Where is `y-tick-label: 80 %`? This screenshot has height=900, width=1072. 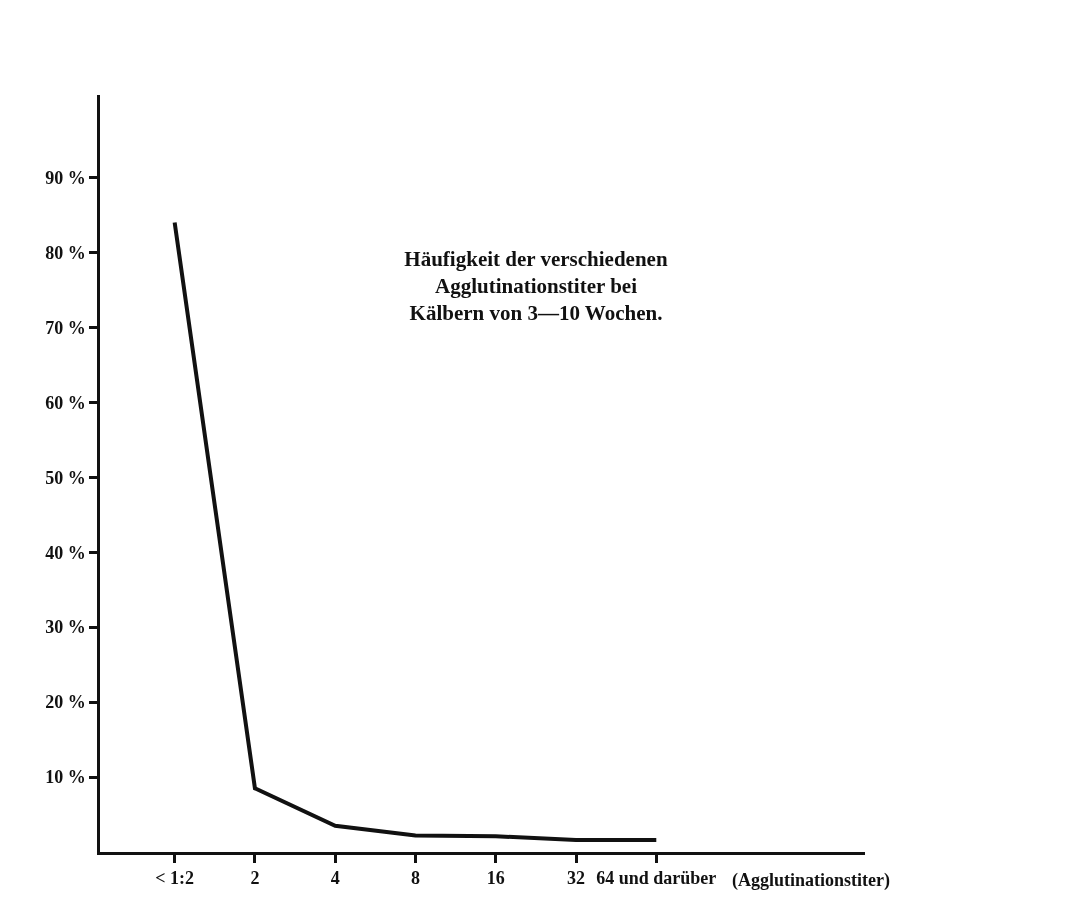 y-tick-label: 80 % is located at coordinates (65, 252).